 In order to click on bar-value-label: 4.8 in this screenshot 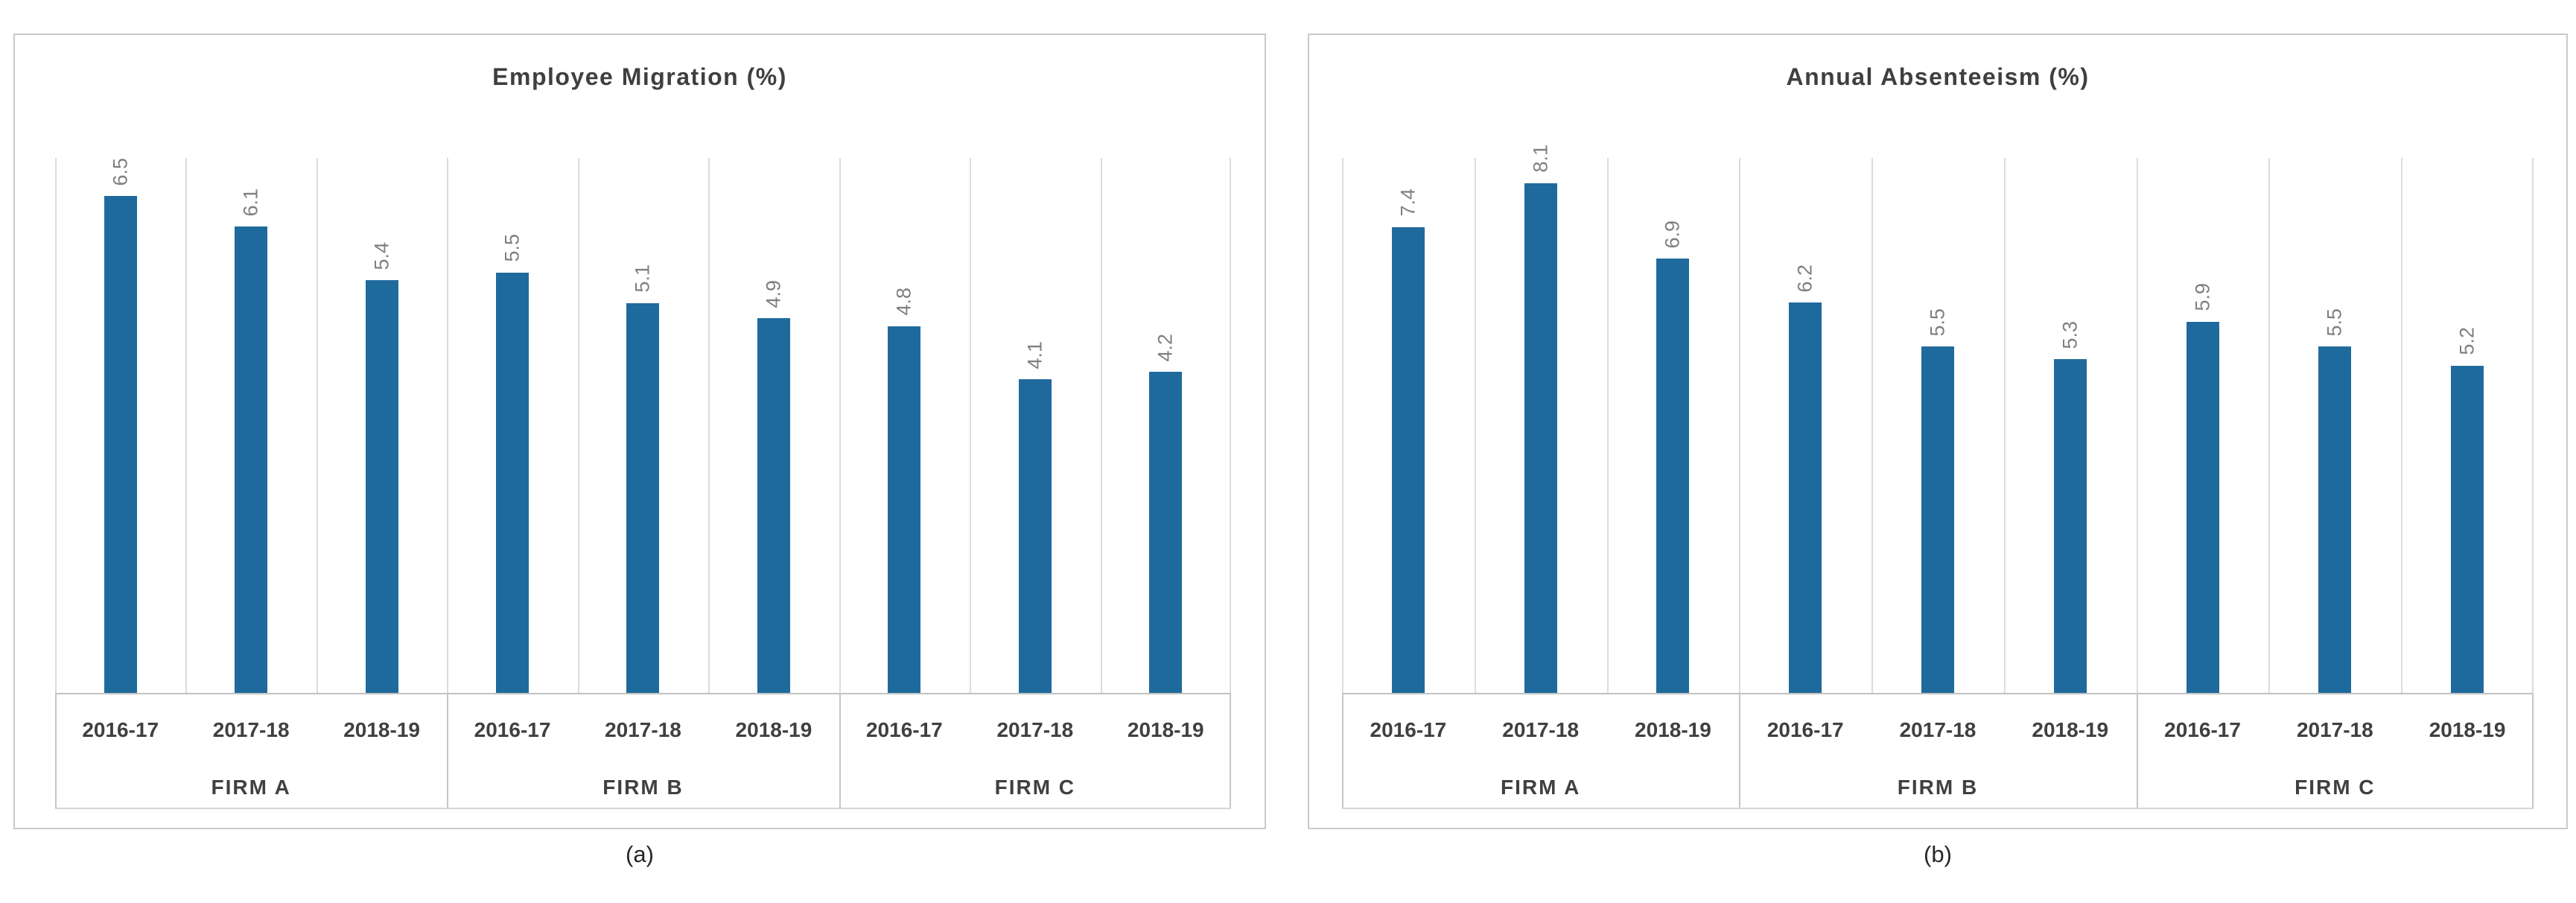, I will do `click(903, 302)`.